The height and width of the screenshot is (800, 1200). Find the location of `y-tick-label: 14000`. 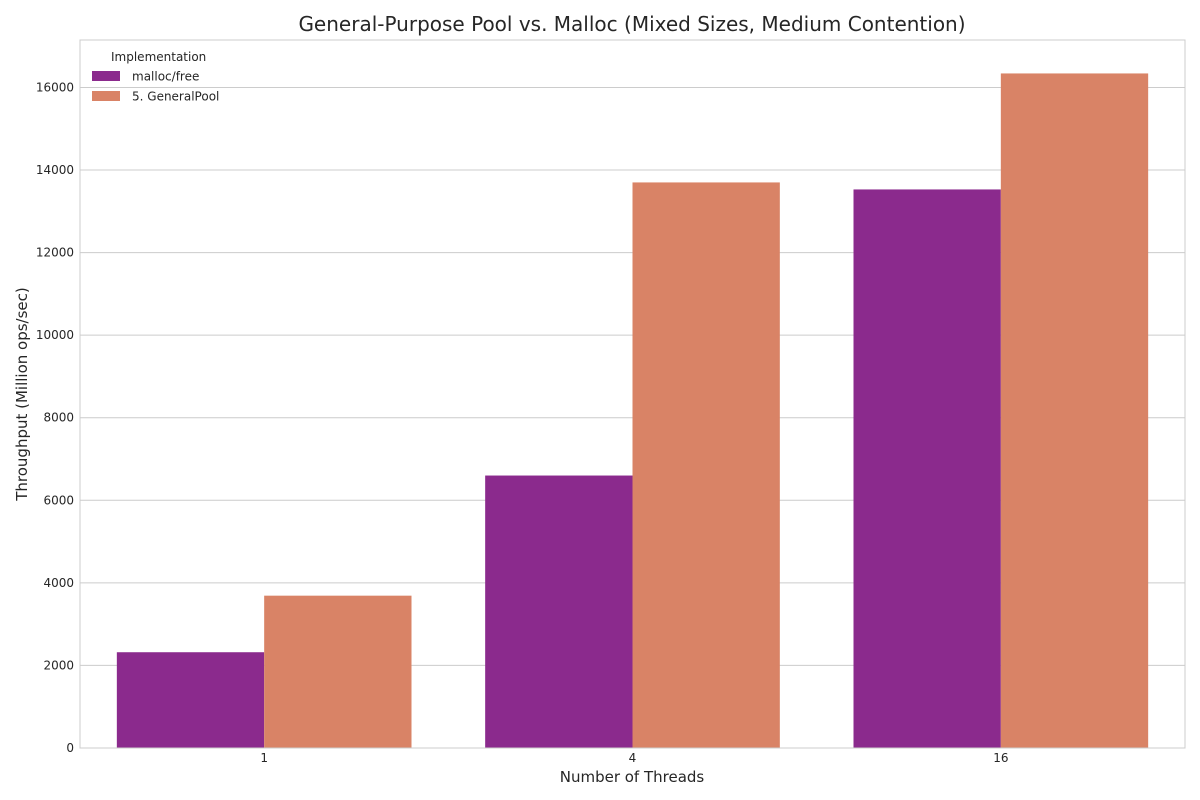

y-tick-label: 14000 is located at coordinates (55, 170).